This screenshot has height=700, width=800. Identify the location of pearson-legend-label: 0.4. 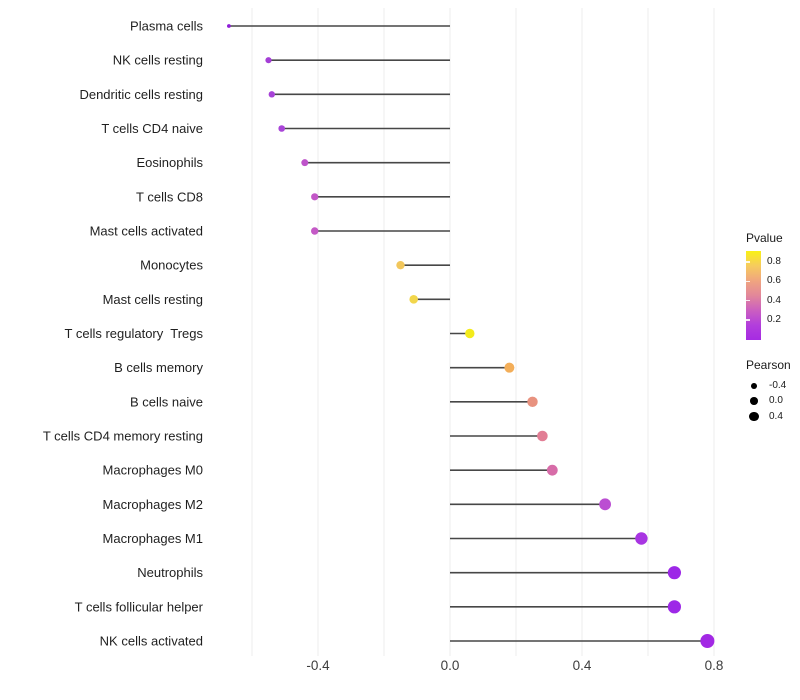
(776, 416).